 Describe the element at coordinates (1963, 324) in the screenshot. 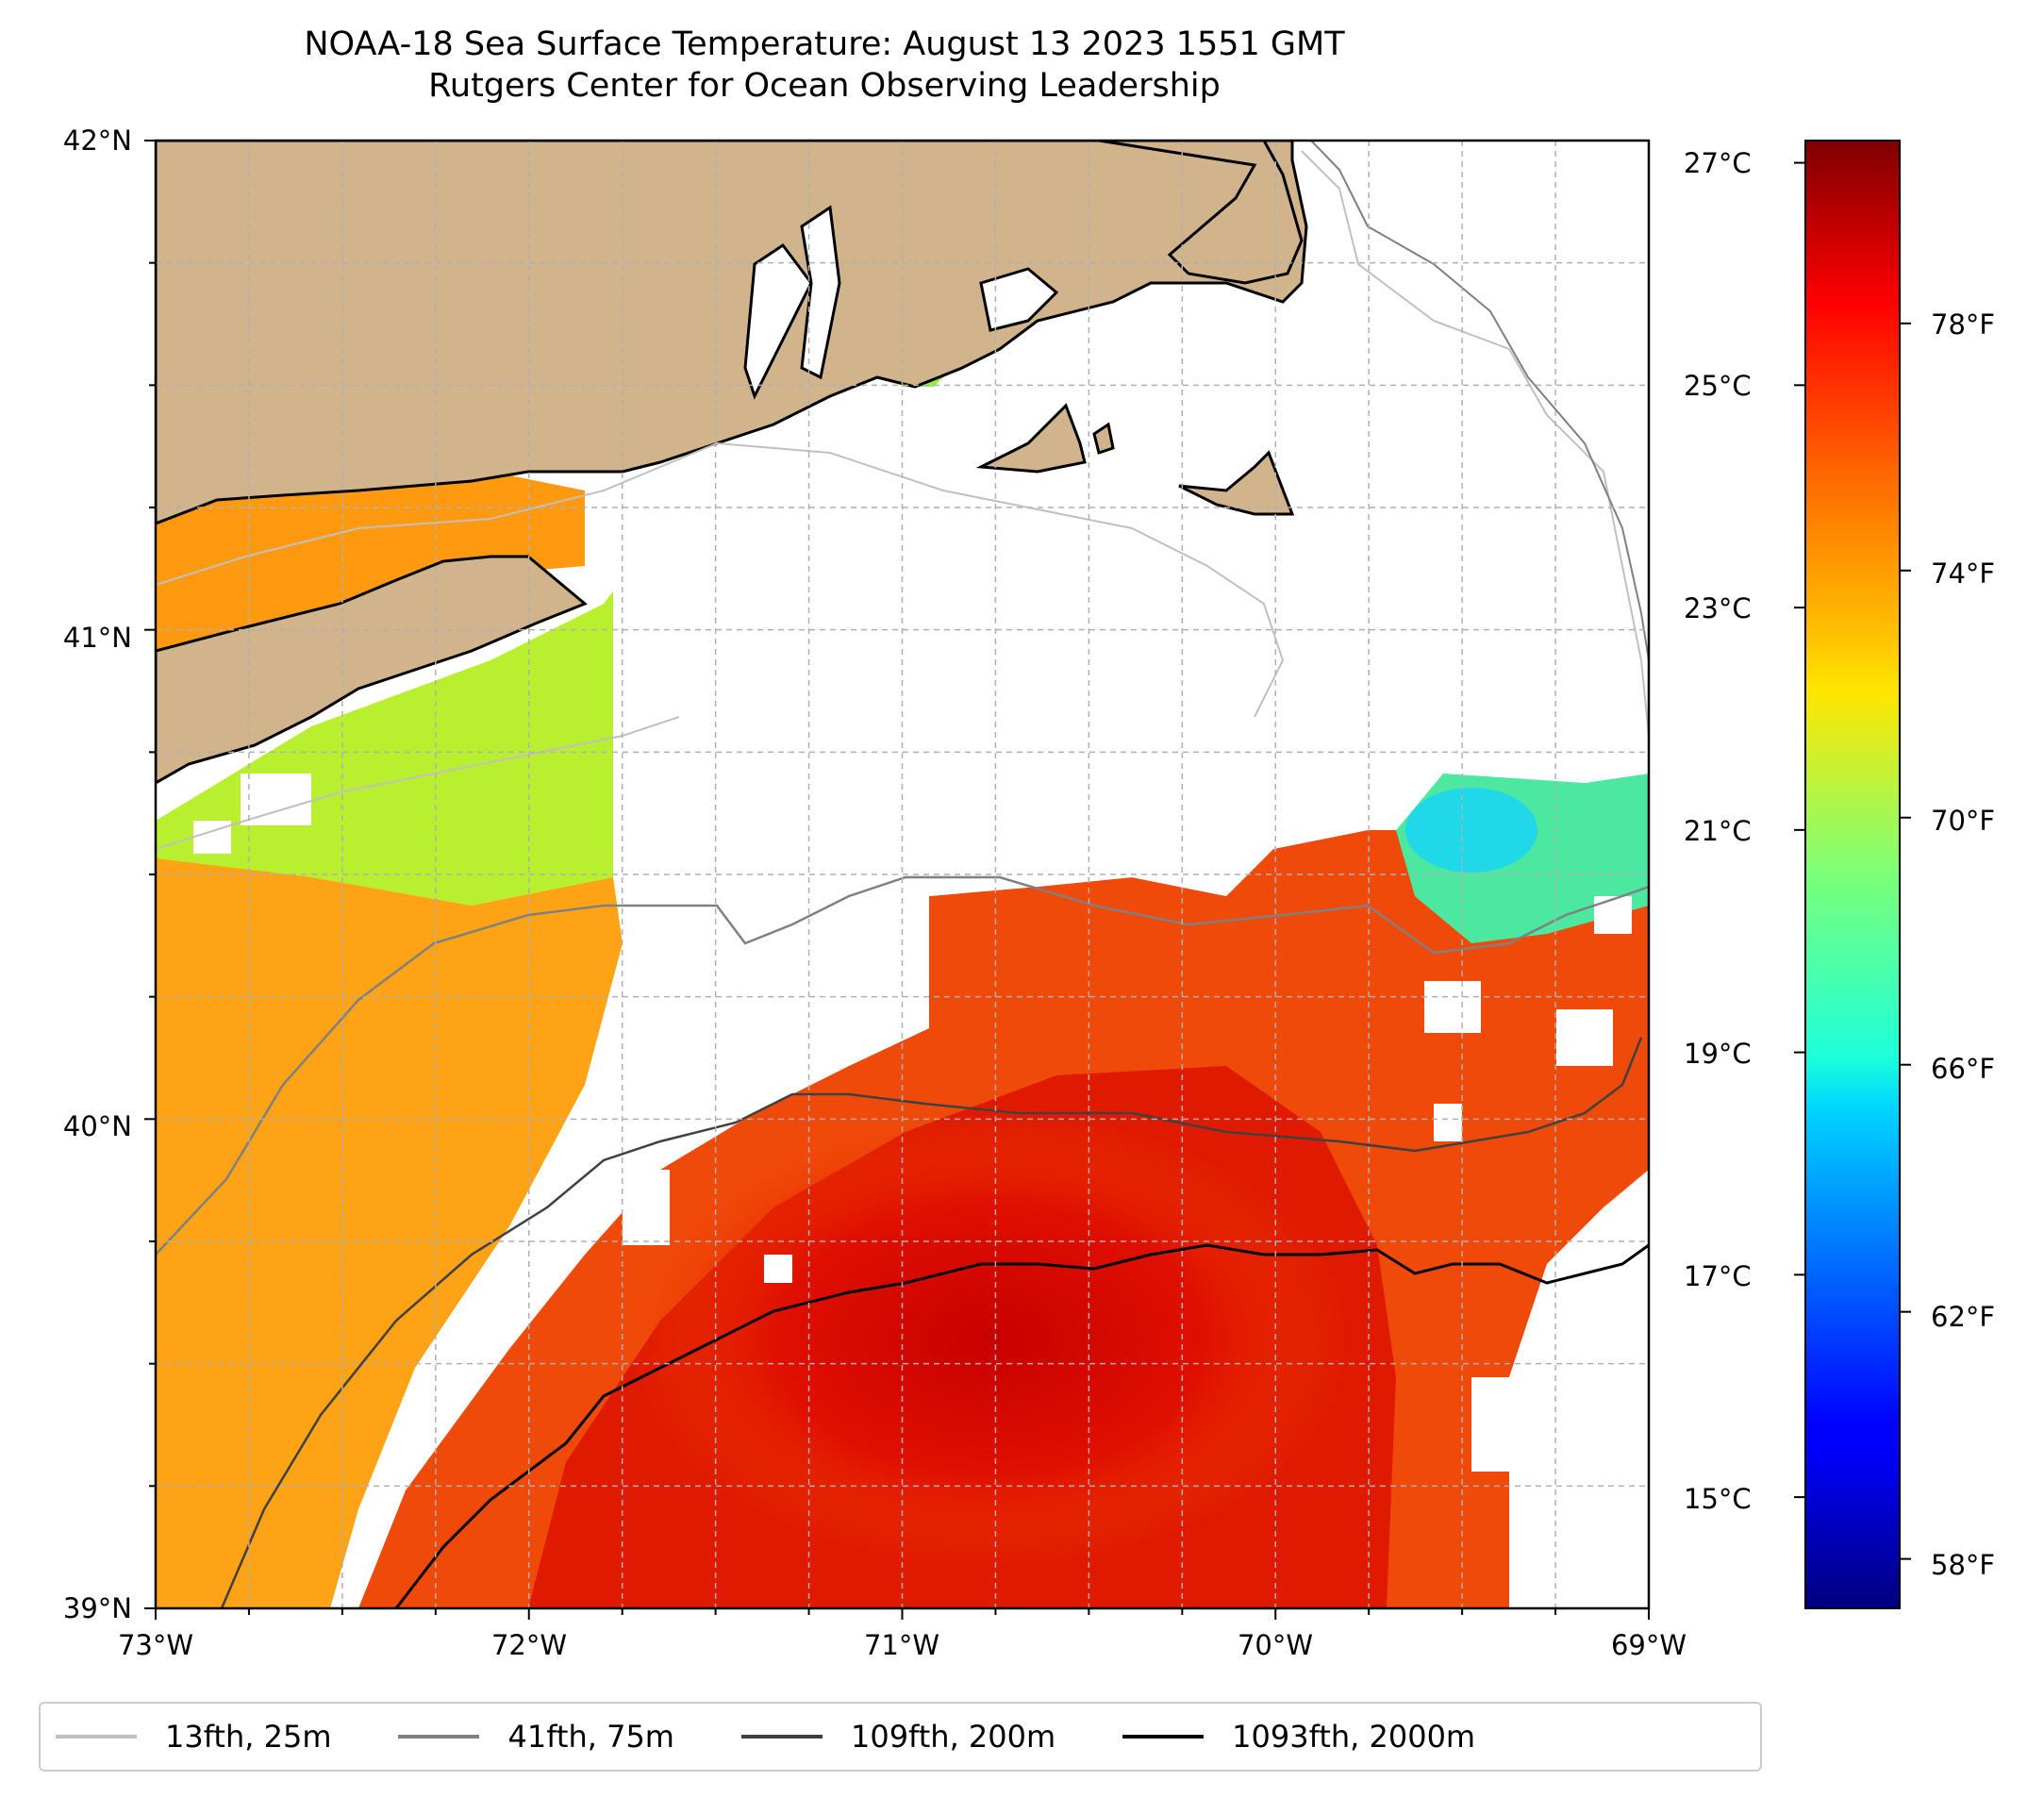

I see `cb-fahrenheit-78: 78°F` at that location.